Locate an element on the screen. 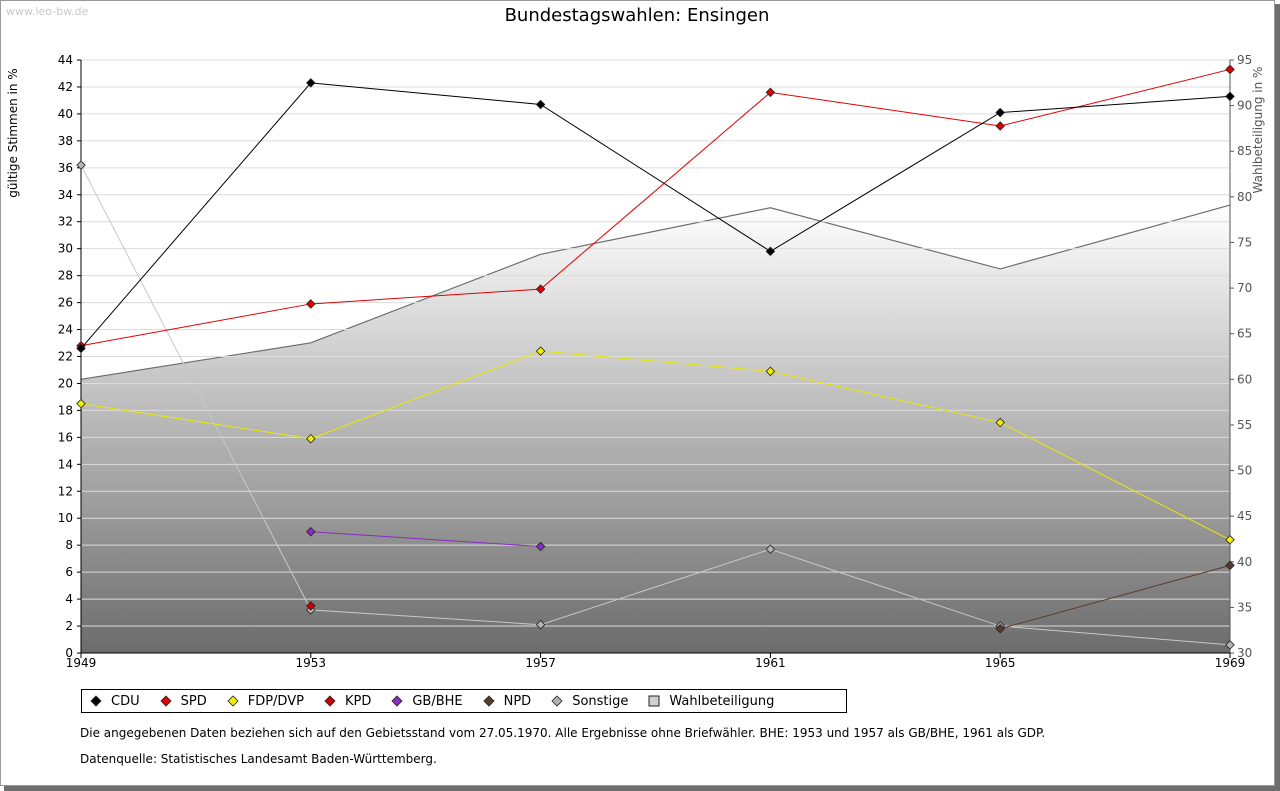  legend-square is located at coordinates (654, 701).